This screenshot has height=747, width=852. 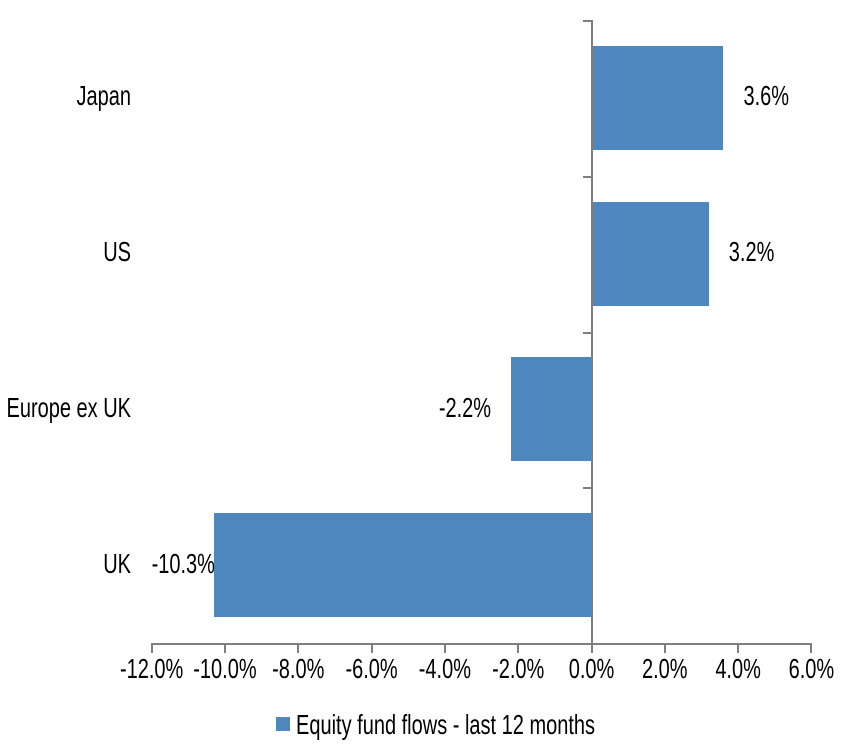 I want to click on x-tick-label: -6.0%, so click(x=371, y=669).